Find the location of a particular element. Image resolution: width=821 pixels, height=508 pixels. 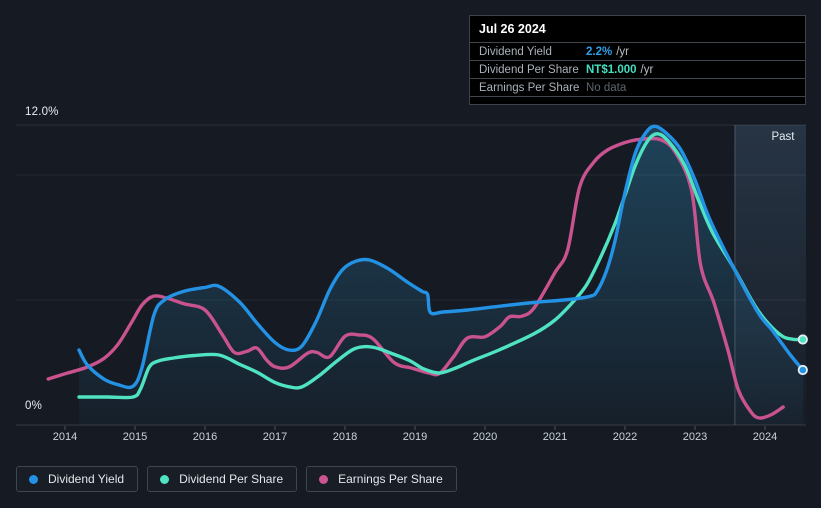

legend-item-earnings-per-share: Earnings Per Share is located at coordinates (381, 479).